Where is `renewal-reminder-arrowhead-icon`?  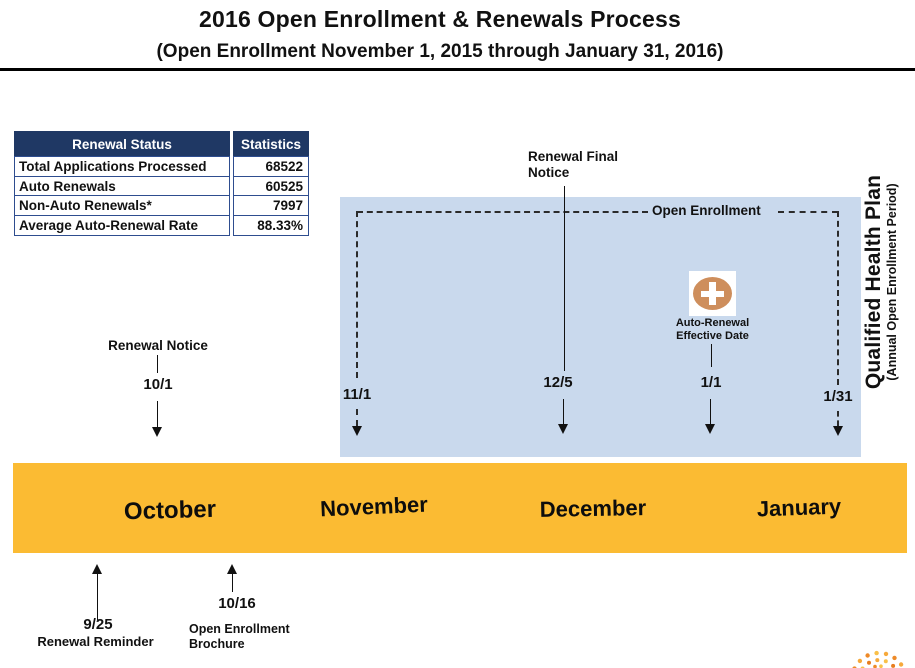 renewal-reminder-arrowhead-icon is located at coordinates (97, 569).